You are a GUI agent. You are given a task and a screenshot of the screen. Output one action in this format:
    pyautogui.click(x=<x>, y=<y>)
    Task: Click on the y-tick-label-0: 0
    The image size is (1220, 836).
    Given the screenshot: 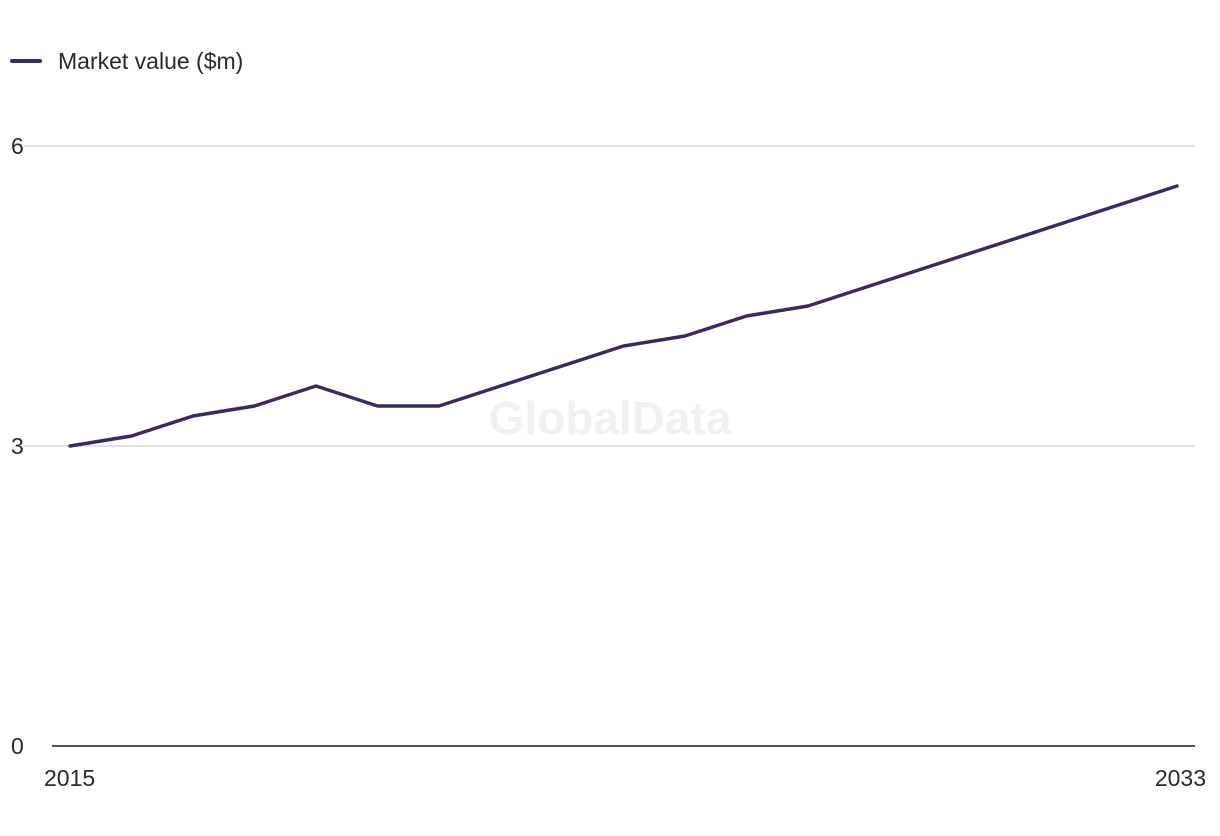 What is the action you would take?
    pyautogui.click(x=17, y=746)
    